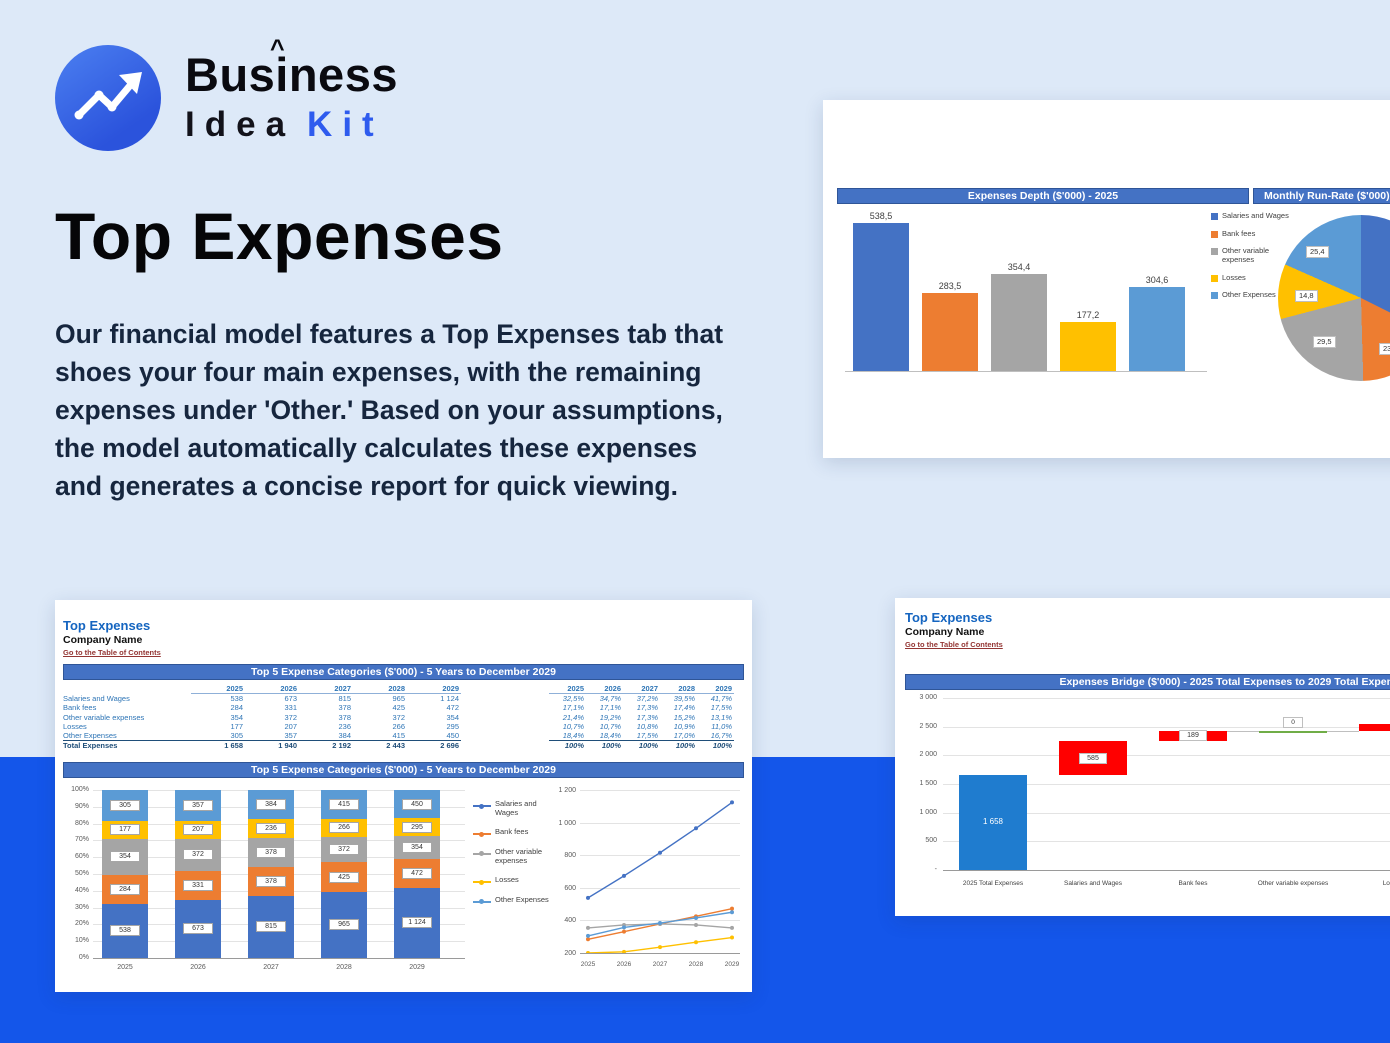 The height and width of the screenshot is (1043, 1390). I want to click on y-tick-label: 200, so click(570, 953).